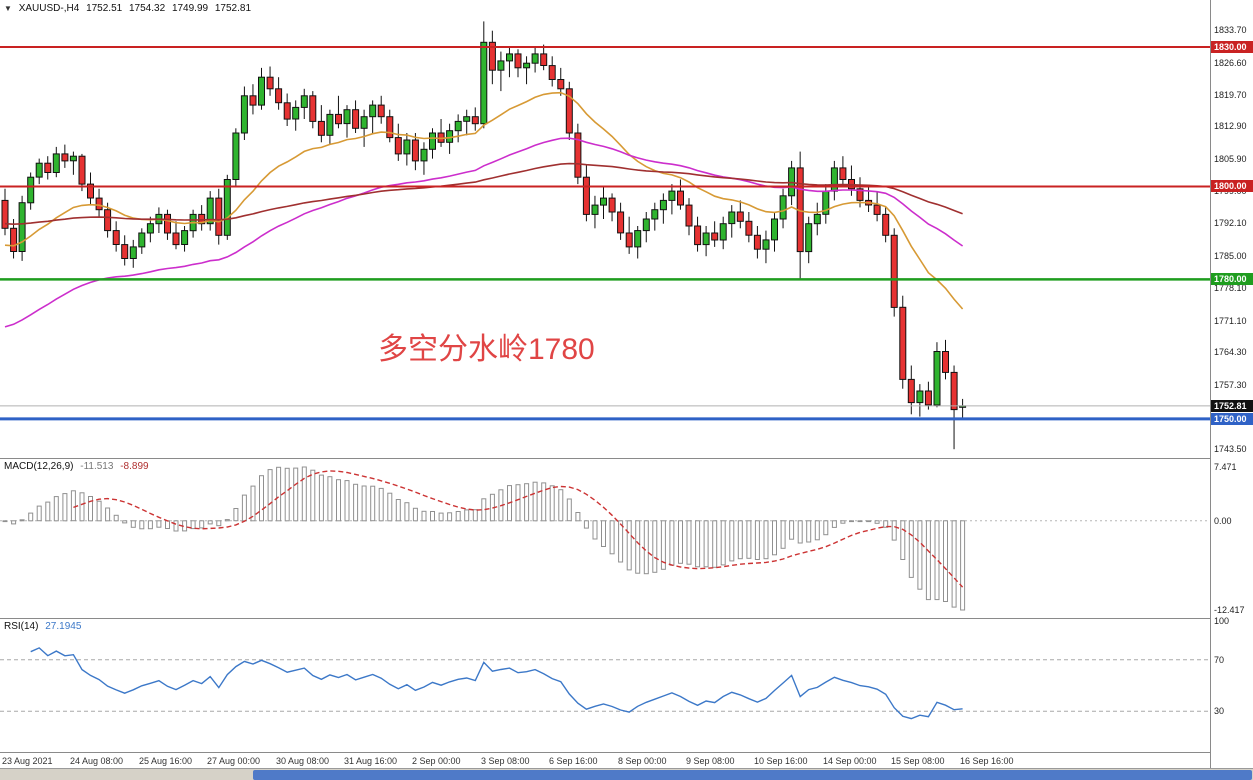 Image resolution: width=1253 pixels, height=780 pixels. I want to click on time-axis-label: 14 Sep 00:00, so click(850, 761).